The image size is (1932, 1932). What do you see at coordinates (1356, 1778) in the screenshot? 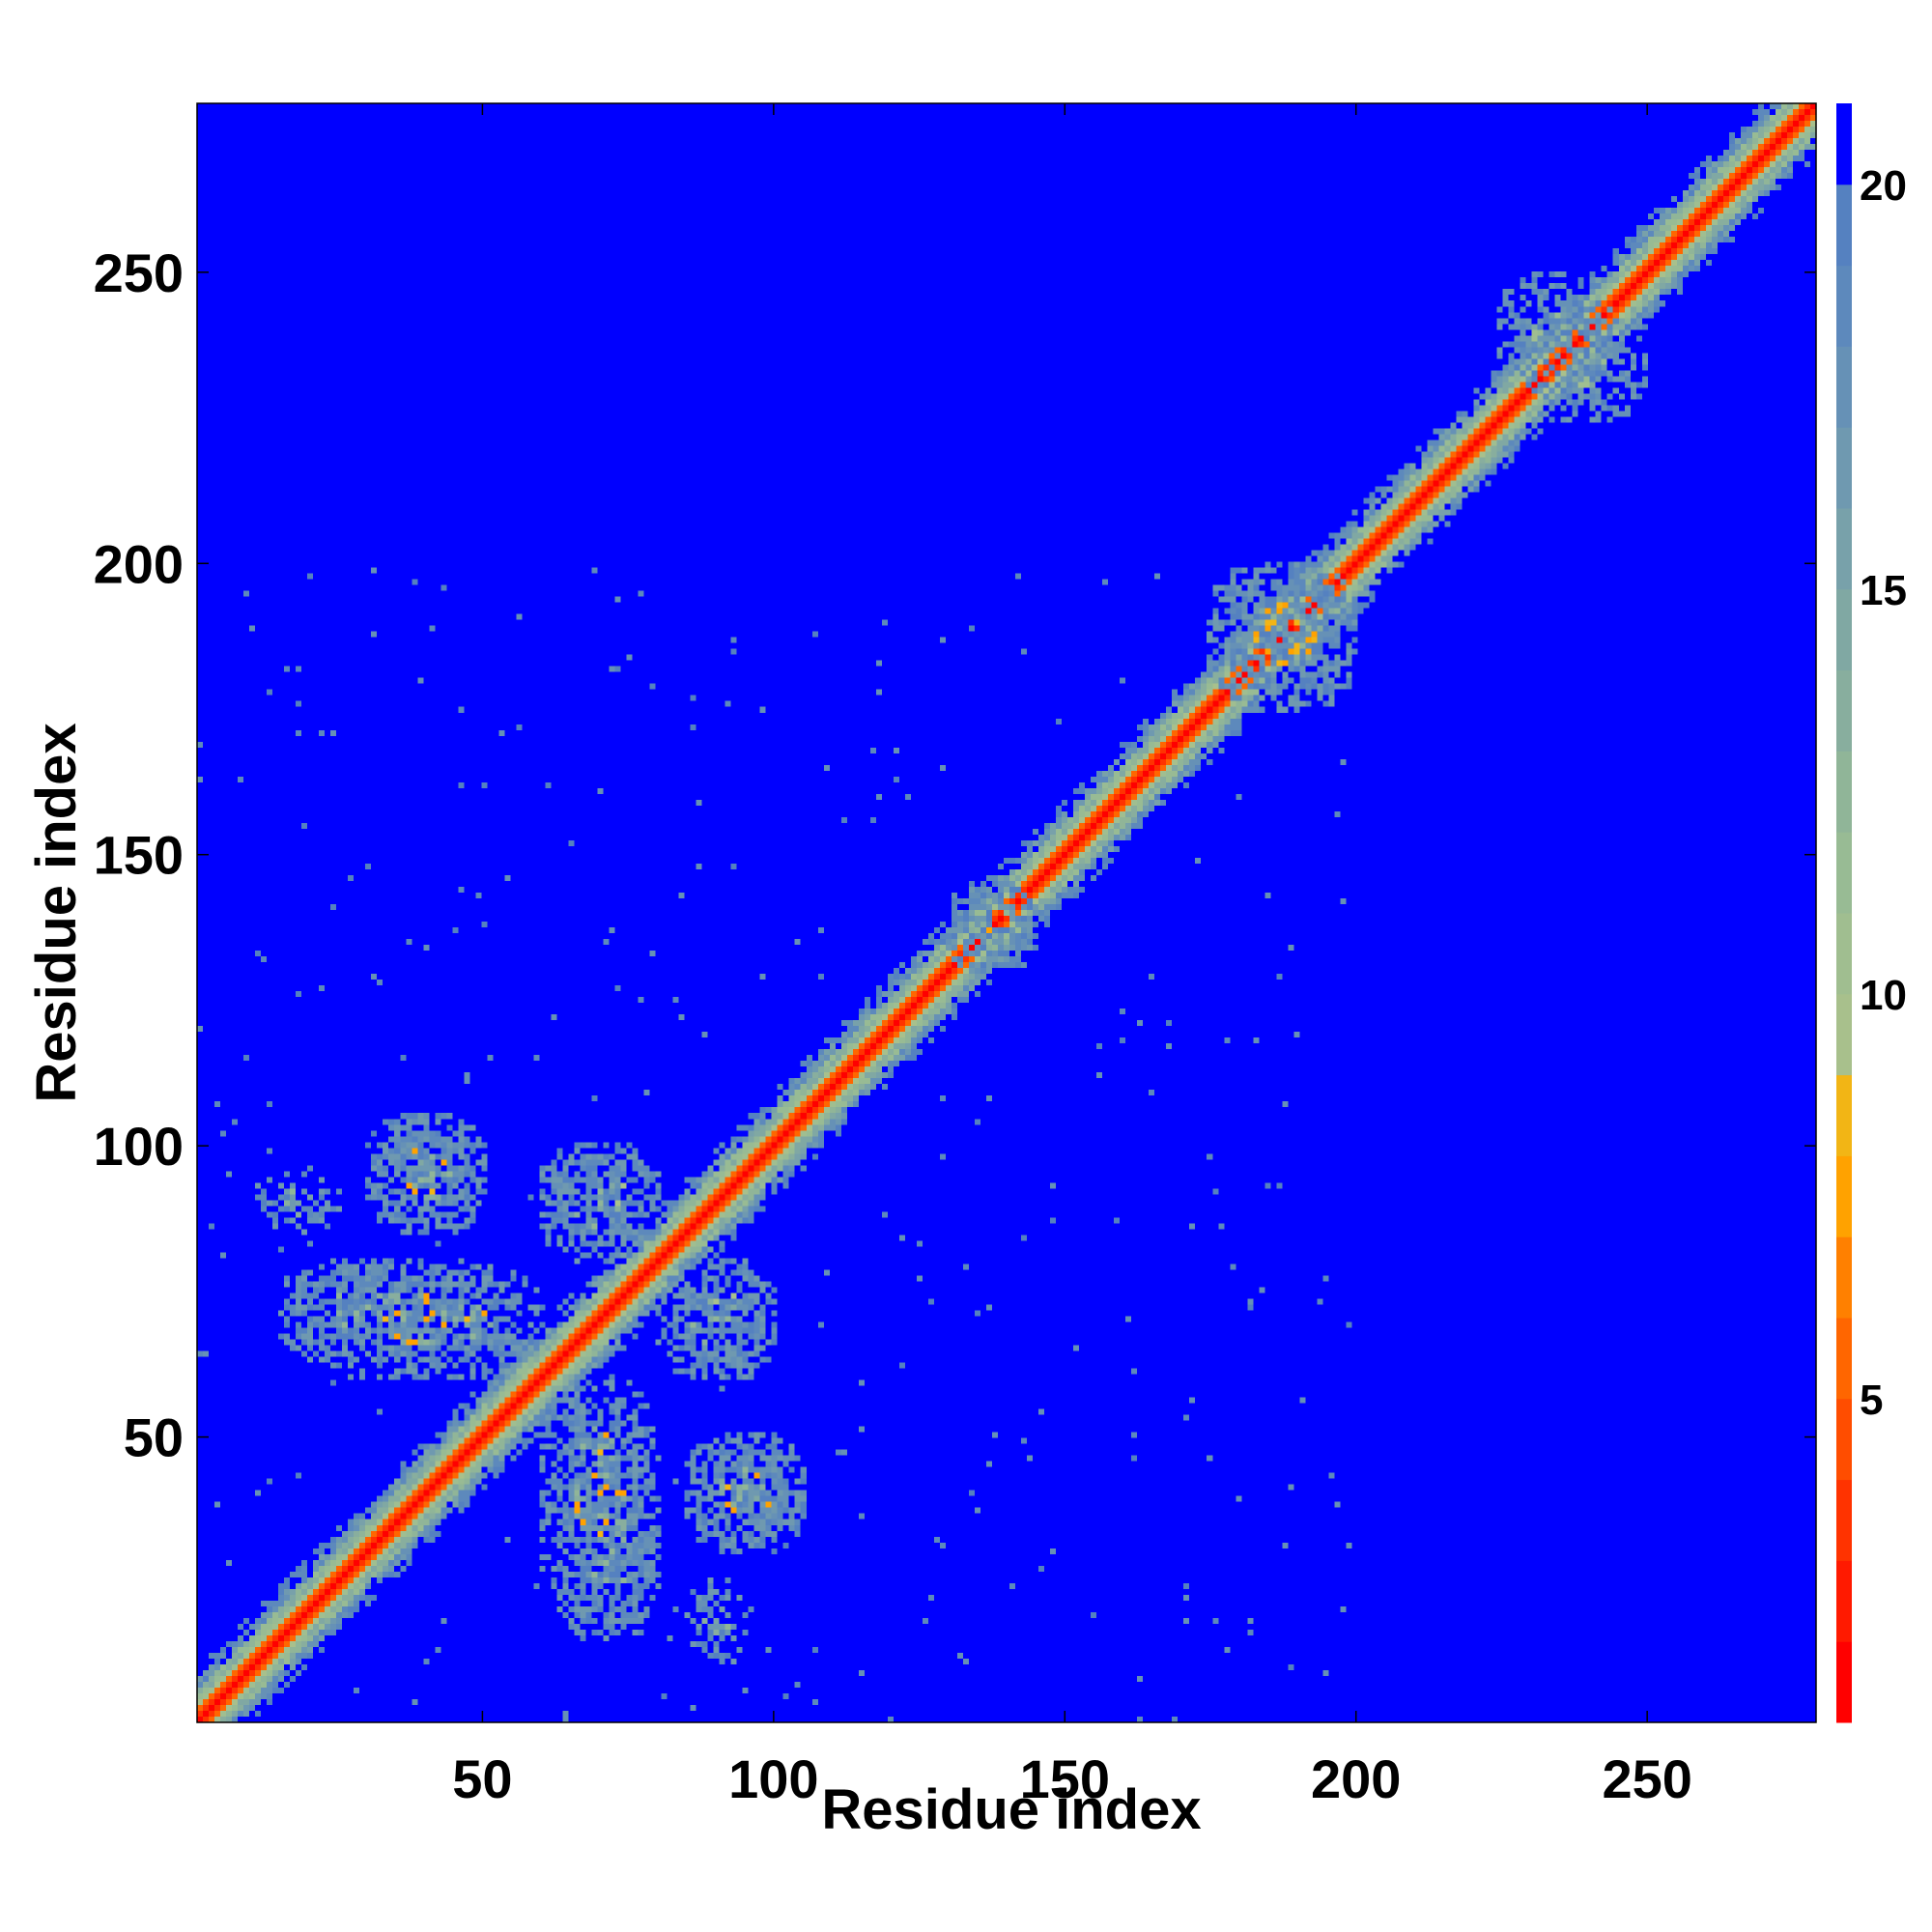
I see `x-tick-label: 200` at bounding box center [1356, 1778].